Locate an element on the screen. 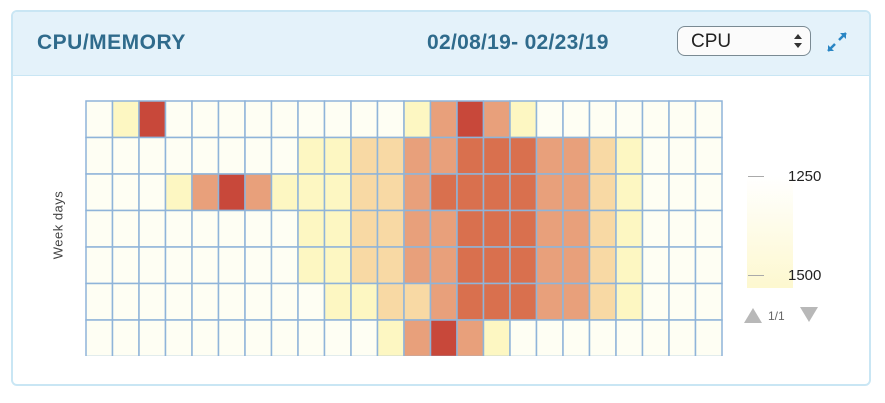 This screenshot has width=885, height=403. expand-arrows-icon is located at coordinates (837, 42).